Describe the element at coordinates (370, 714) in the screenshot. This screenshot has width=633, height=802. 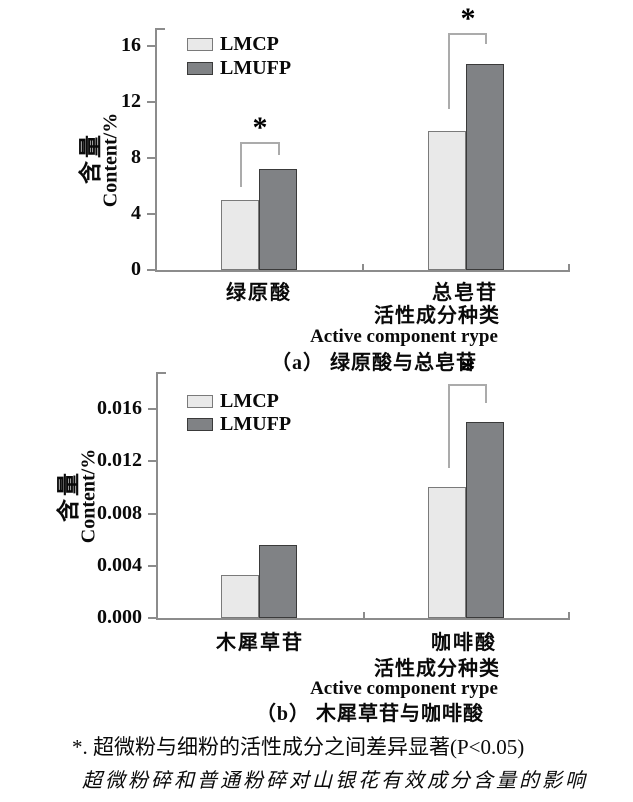
I see `panel-caption: （b） 木犀草苷与咖啡酸` at that location.